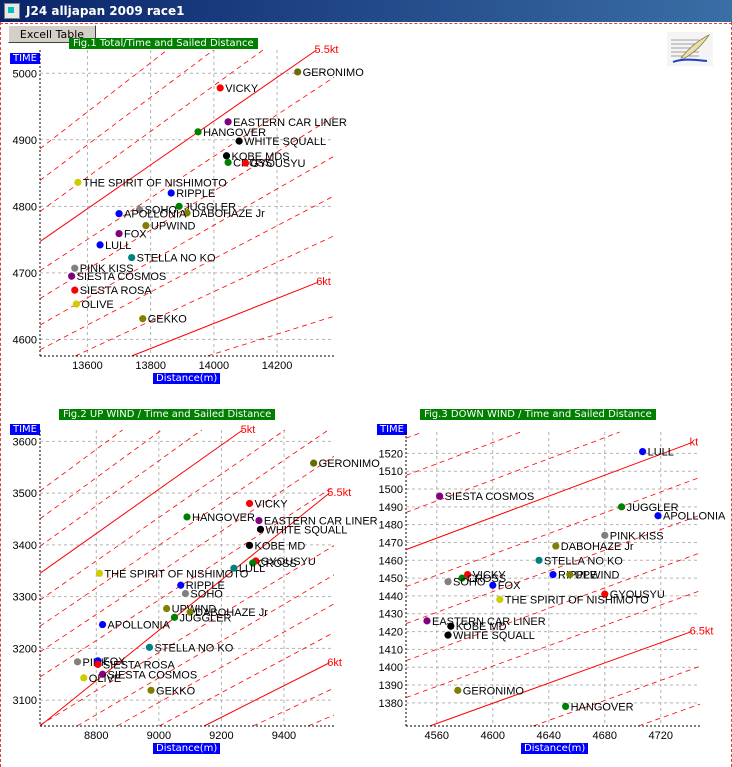  What do you see at coordinates (334, 663) in the screenshot?
I see `fig2-speed-label-2: 6kt` at bounding box center [334, 663].